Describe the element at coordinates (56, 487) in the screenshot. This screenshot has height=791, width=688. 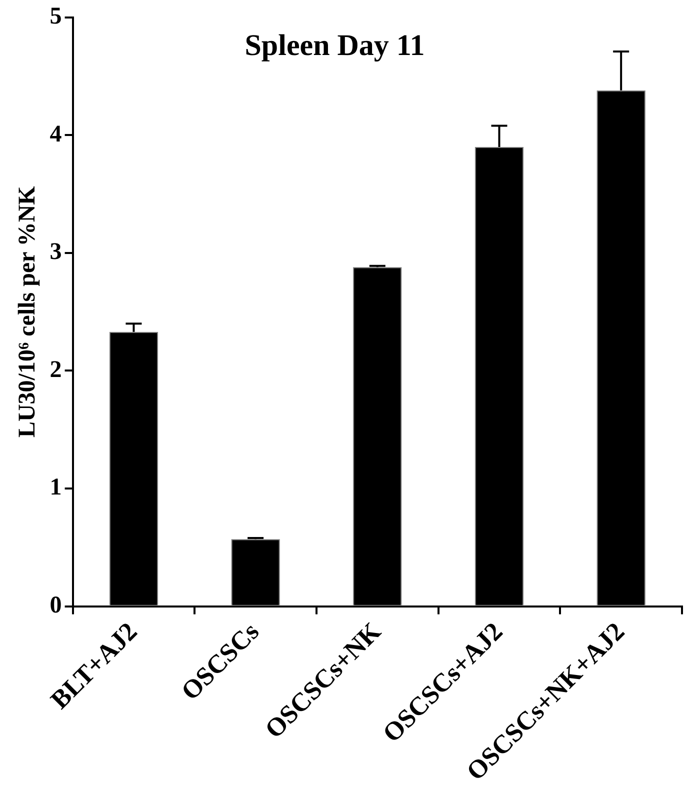
I see `y-tick-label: 1` at that location.